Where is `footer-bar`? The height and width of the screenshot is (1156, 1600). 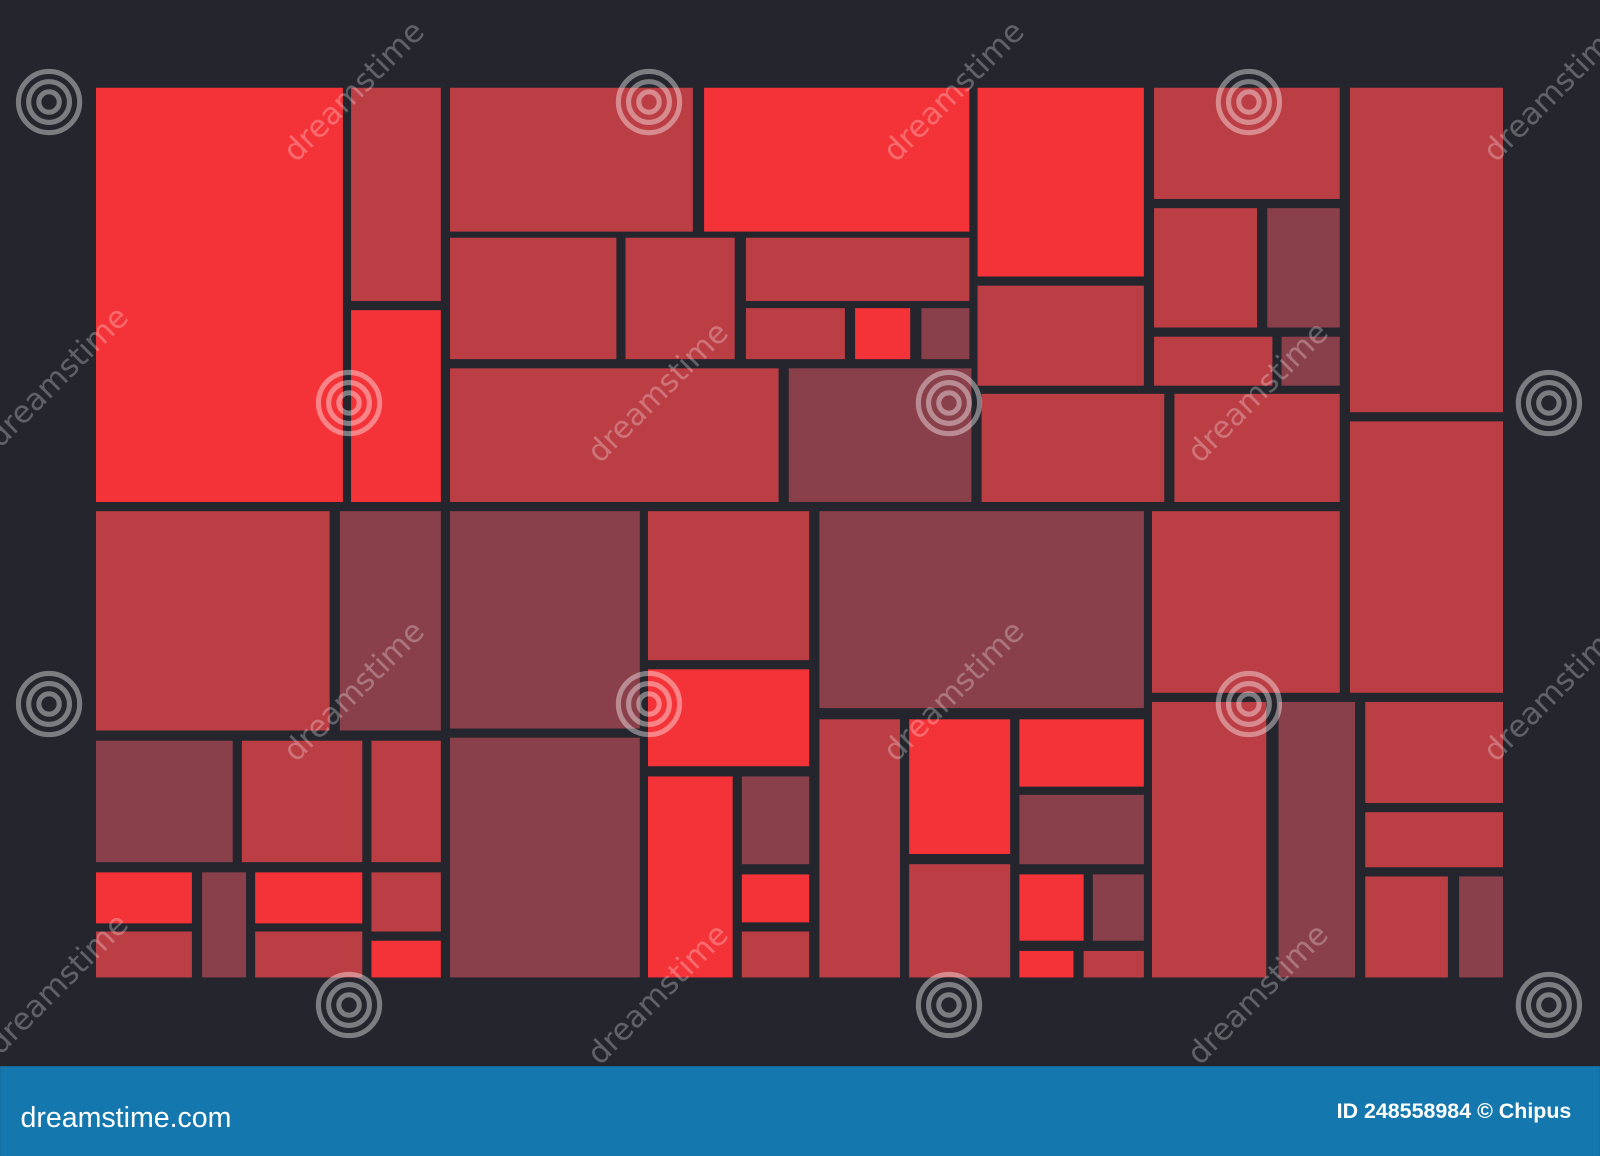
footer-bar is located at coordinates (800, 1111).